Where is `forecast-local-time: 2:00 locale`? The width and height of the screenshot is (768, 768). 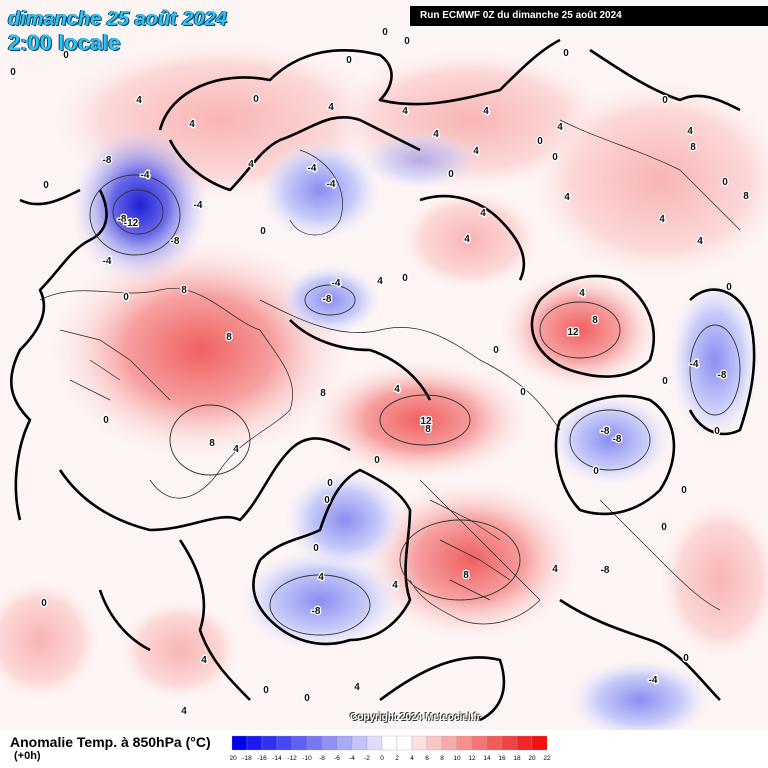 forecast-local-time: 2:00 locale is located at coordinates (64, 42).